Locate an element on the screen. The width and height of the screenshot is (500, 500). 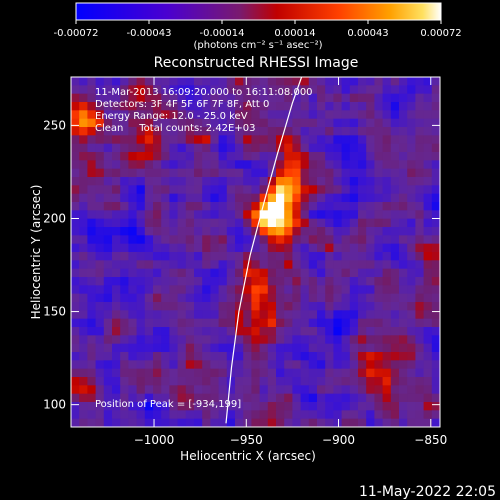
chart-title: Reconstructed RHESSI Image is located at coordinates (256, 63).